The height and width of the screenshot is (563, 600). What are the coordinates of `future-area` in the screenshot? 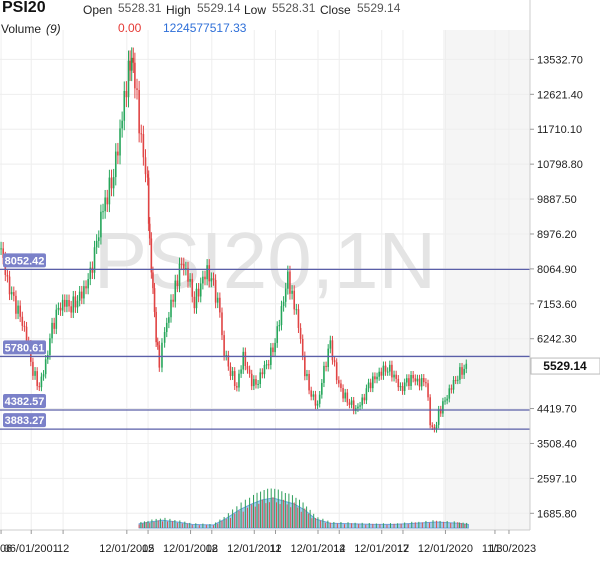 It's located at (486, 280).